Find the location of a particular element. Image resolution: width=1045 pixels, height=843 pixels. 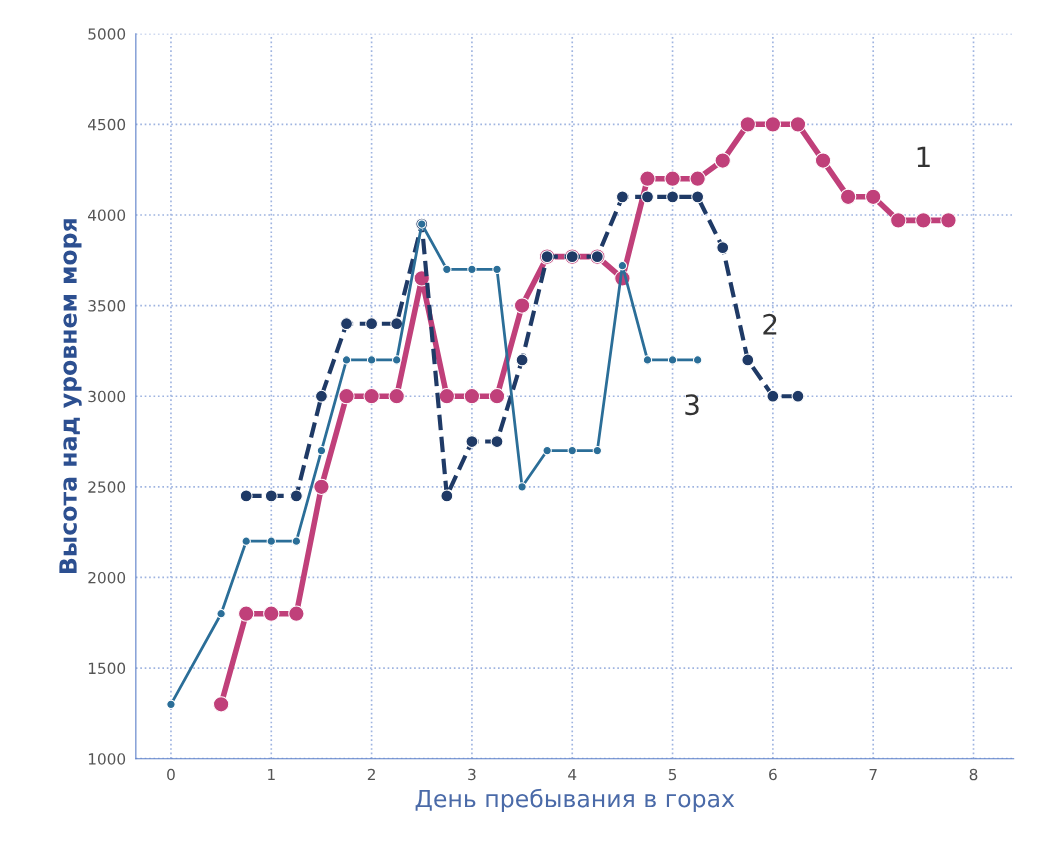

y-tick-label: 5000 is located at coordinates (107, 34).